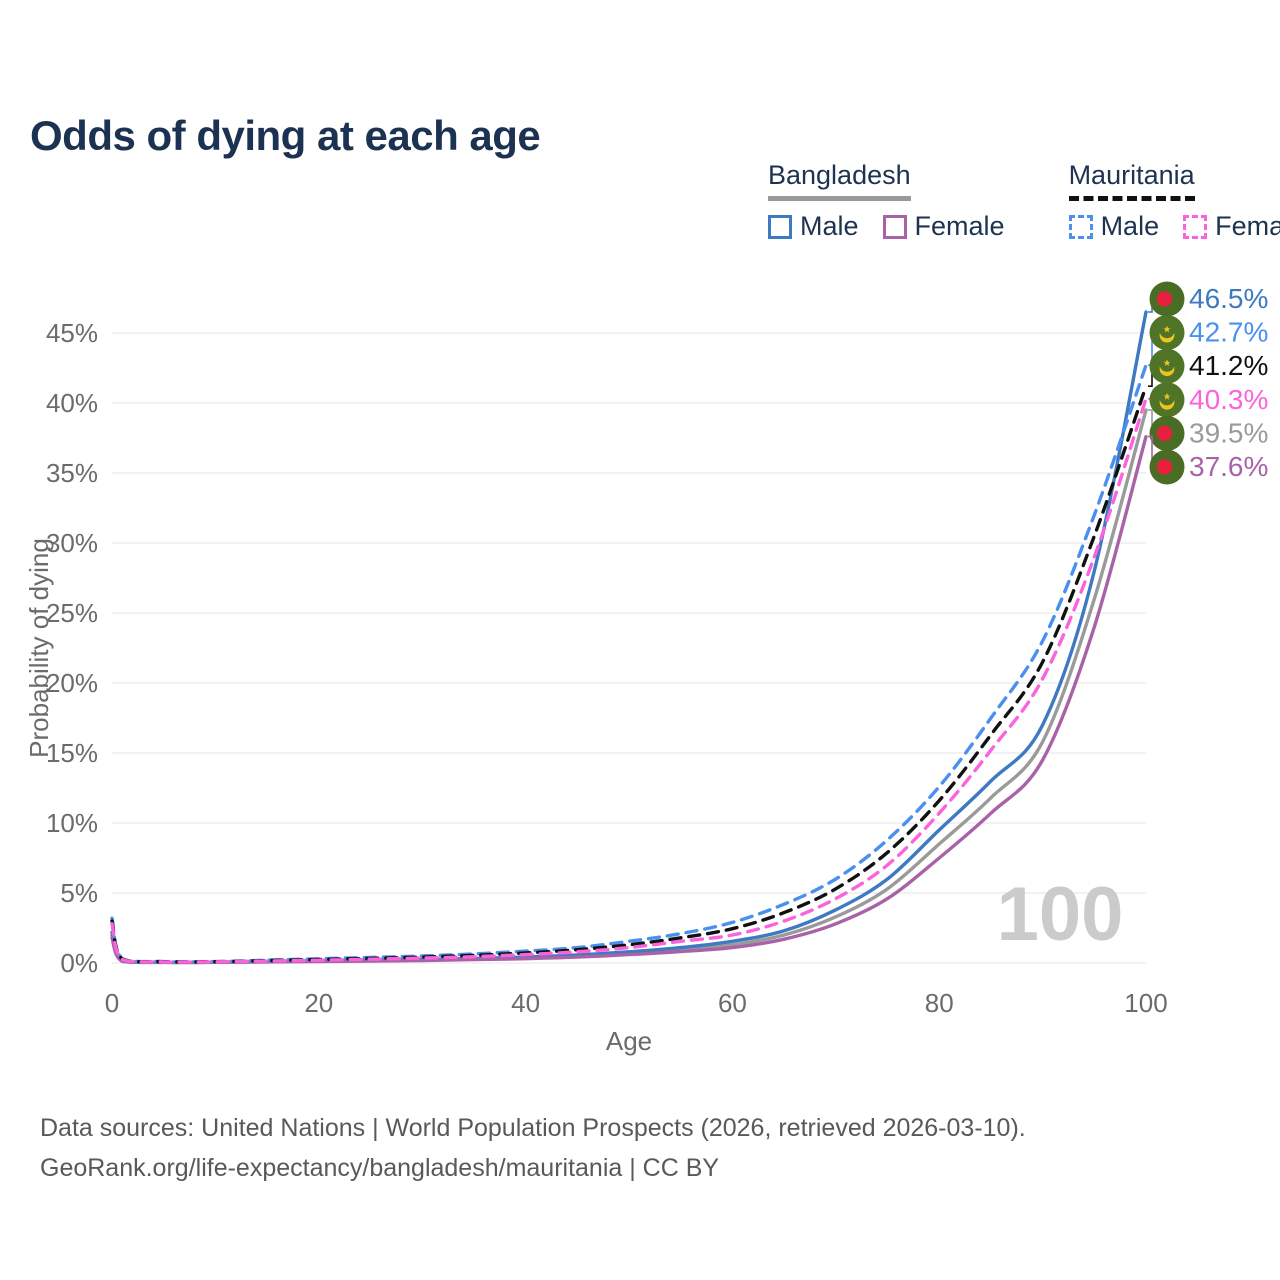 This screenshot has width=1280, height=1280. What do you see at coordinates (79, 963) in the screenshot?
I see `y-axis-tick-label: 0%` at bounding box center [79, 963].